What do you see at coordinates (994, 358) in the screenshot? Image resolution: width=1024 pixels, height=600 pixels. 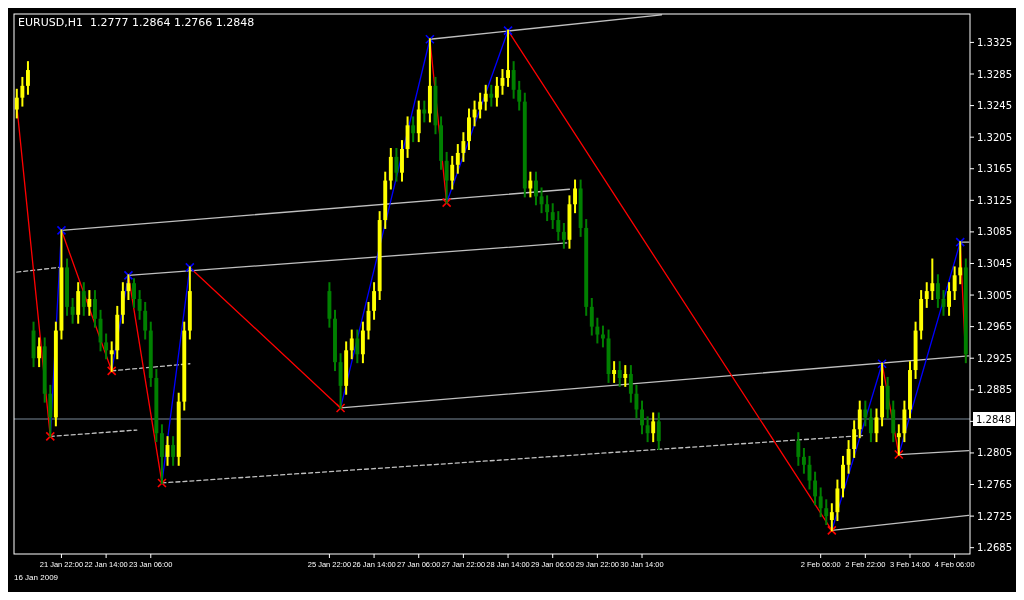 I see `y-tick-label: 1.2925` at bounding box center [994, 358].